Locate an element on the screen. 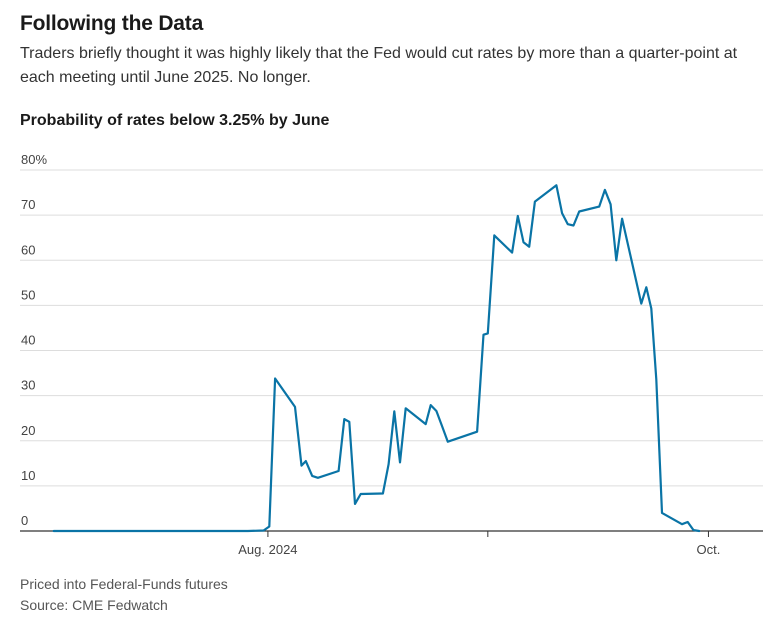  y-tick-label: 0 is located at coordinates (24, 520).